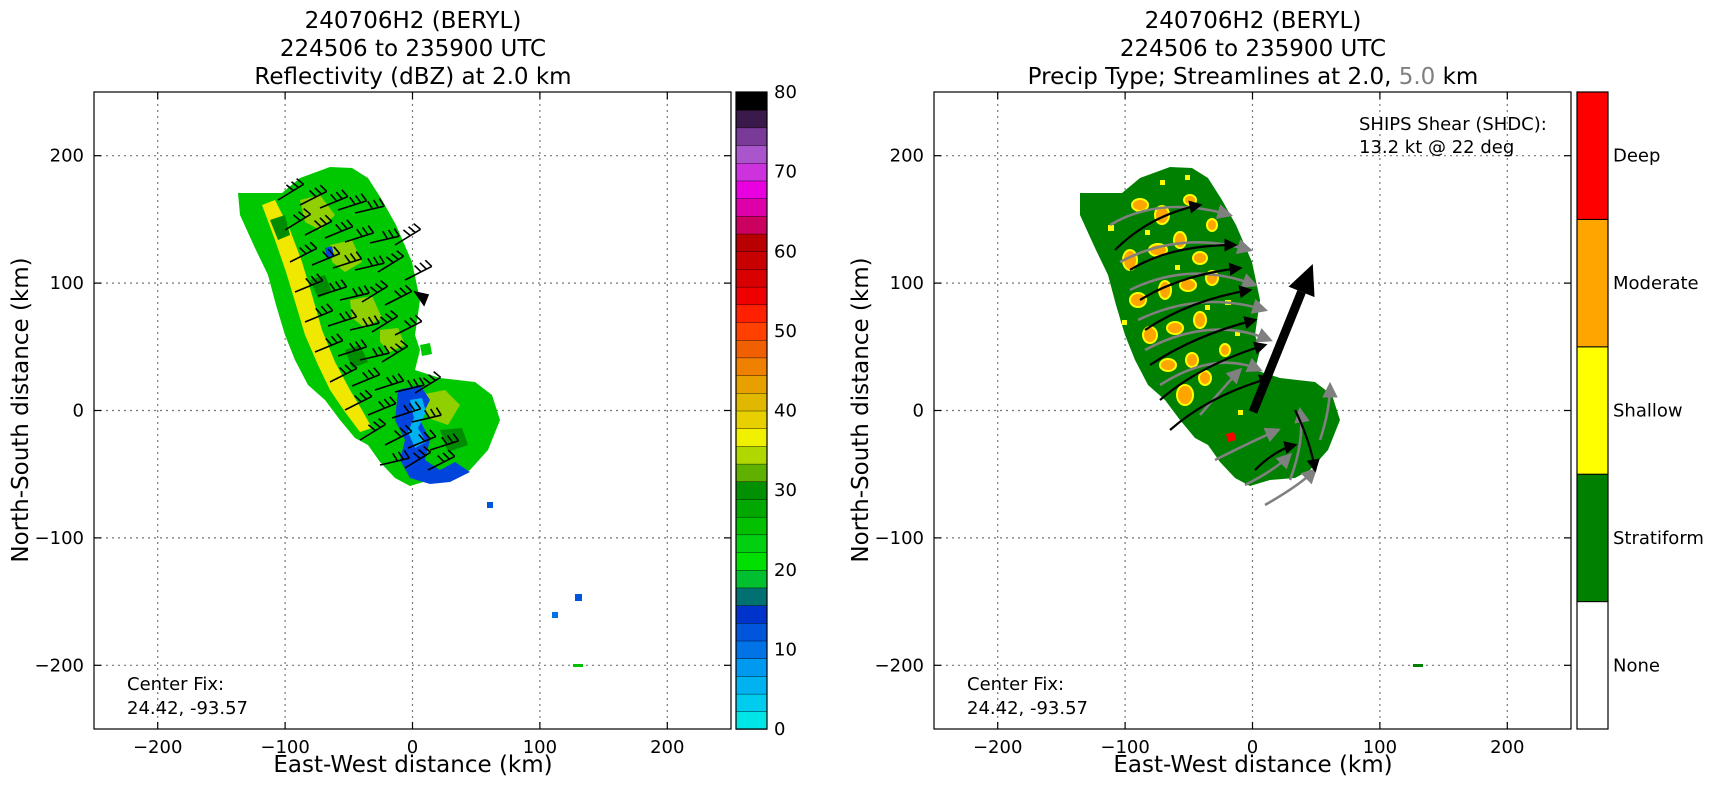 This screenshot has height=787, width=1717. What do you see at coordinates (785, 570) in the screenshot?
I see `colorbar-tick-label: 20` at bounding box center [785, 570].